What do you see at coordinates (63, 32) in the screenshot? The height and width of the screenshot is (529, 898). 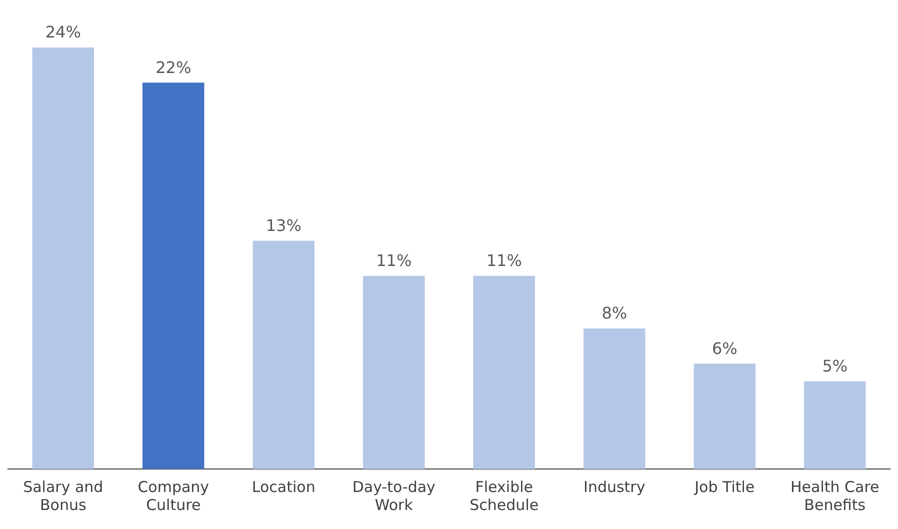 I see `data-label: 24%` at bounding box center [63, 32].